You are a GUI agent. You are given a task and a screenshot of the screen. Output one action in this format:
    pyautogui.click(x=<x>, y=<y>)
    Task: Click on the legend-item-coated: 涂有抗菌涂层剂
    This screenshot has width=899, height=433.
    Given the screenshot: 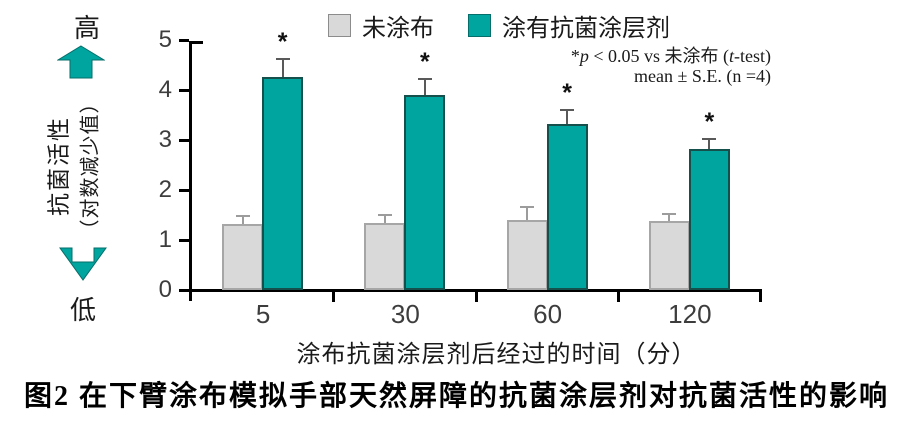 What is the action you would take?
    pyautogui.click(x=569, y=25)
    